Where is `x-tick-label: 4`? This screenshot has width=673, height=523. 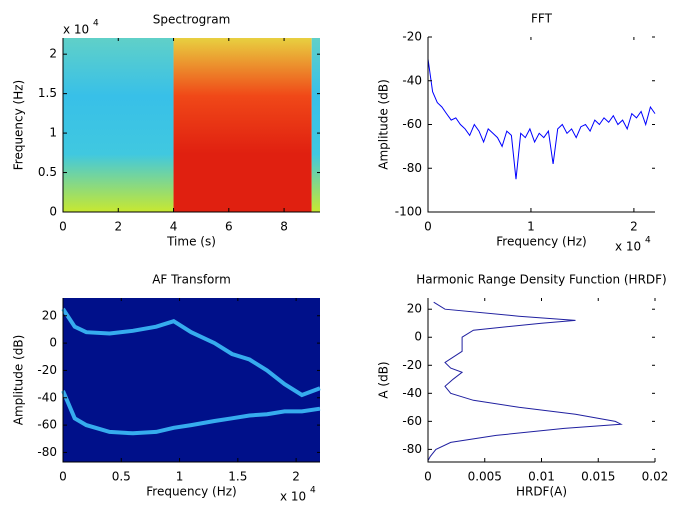 x-tick-label: 4 is located at coordinates (174, 227).